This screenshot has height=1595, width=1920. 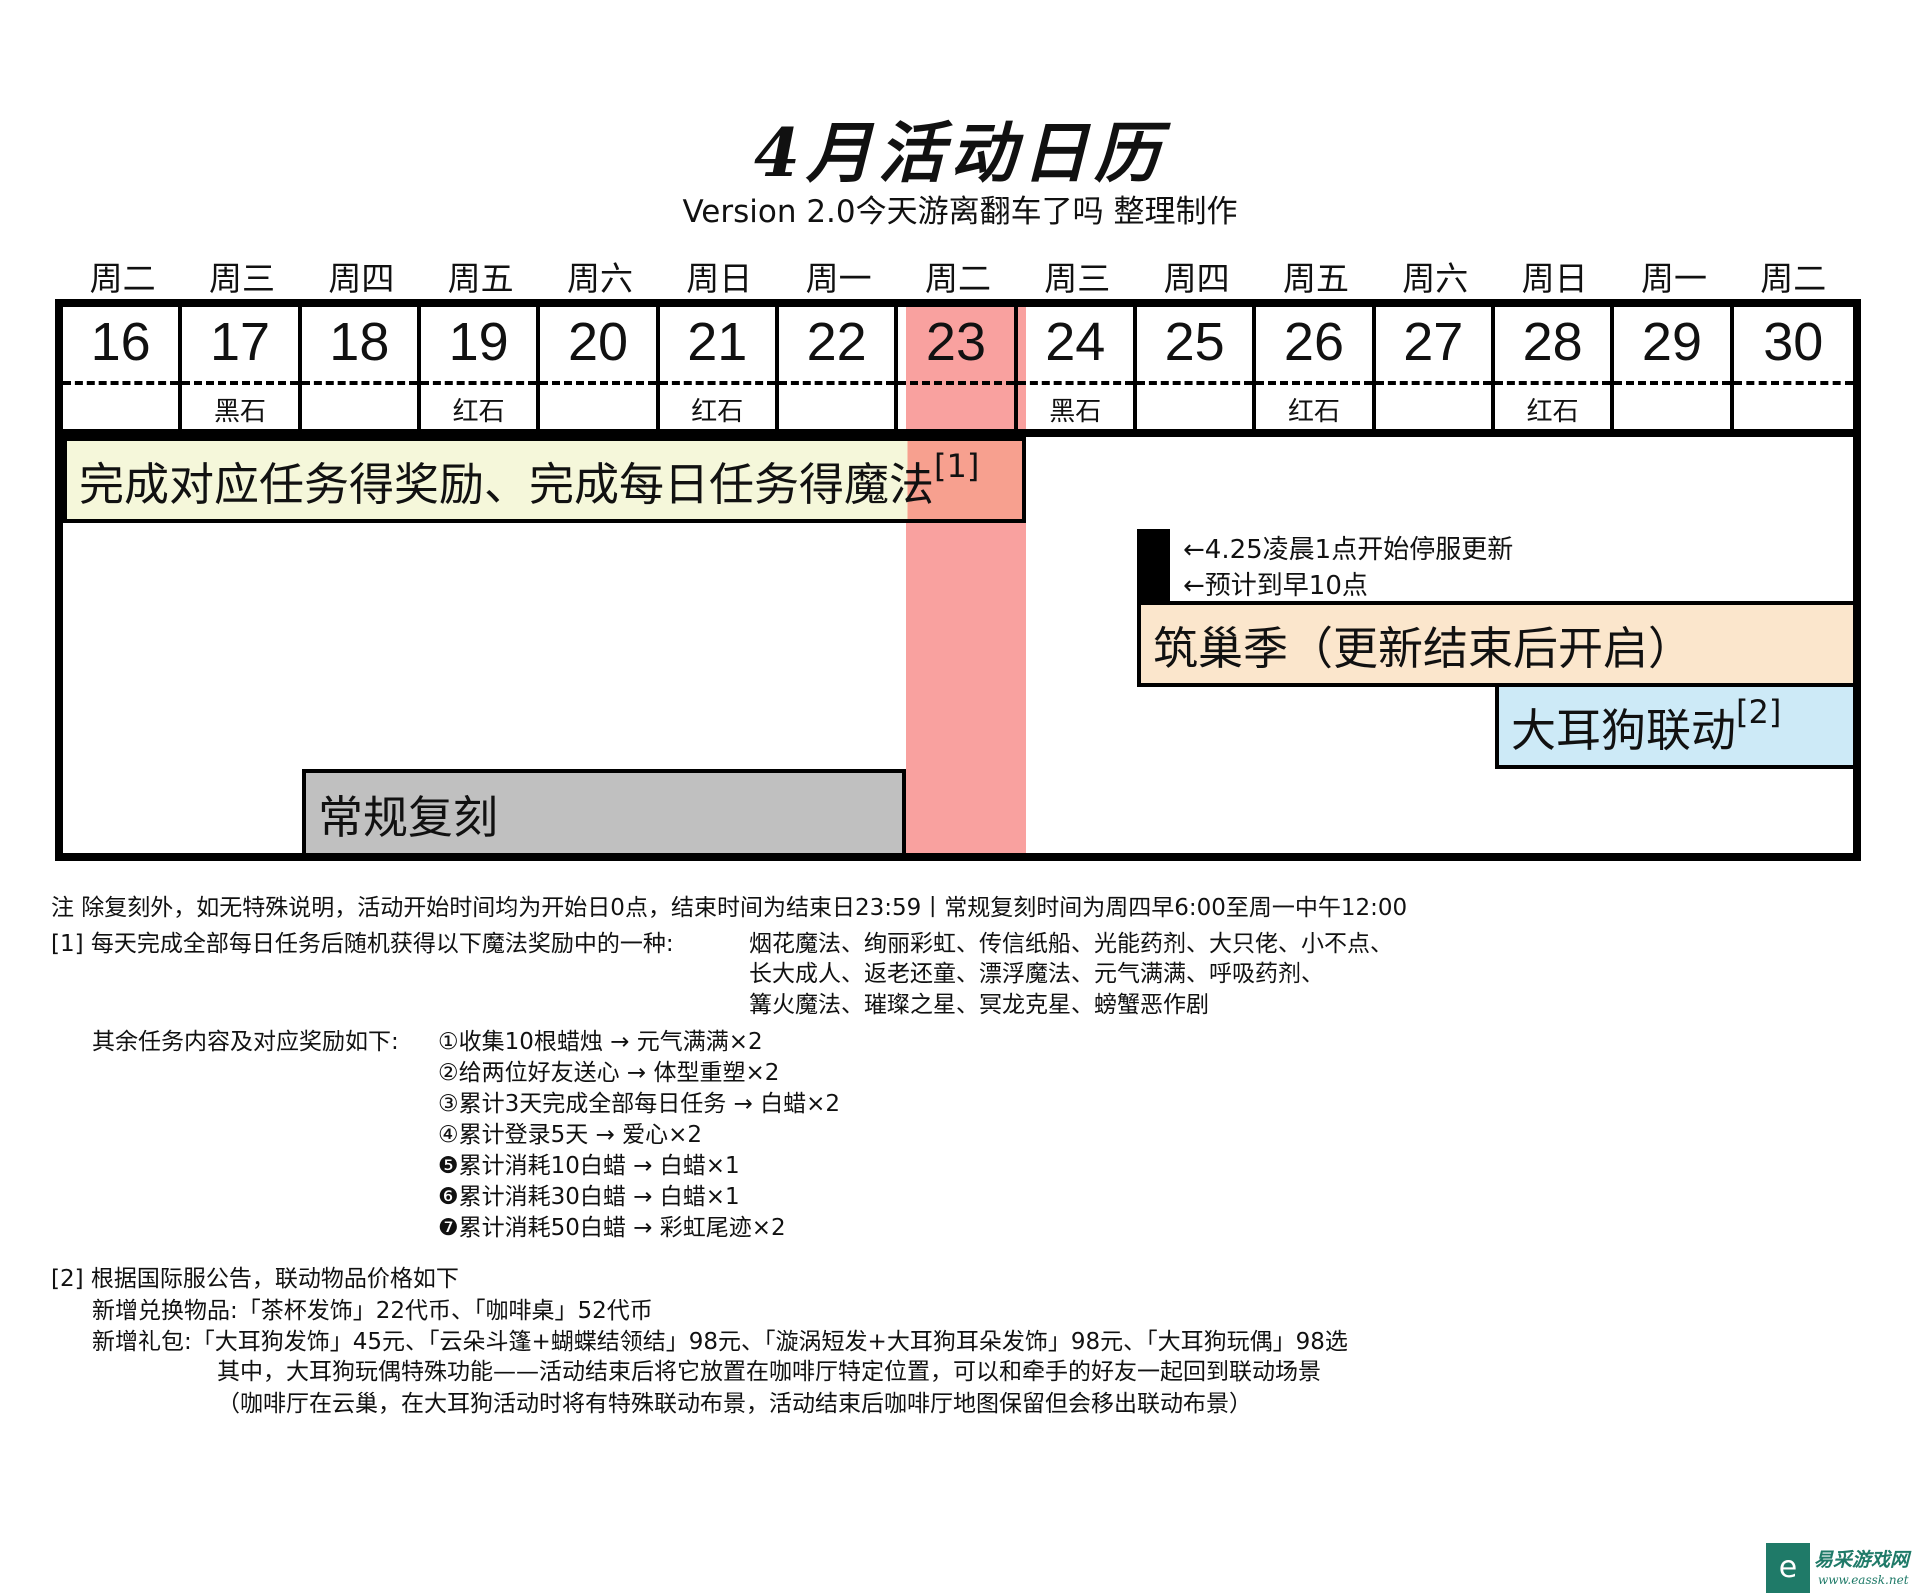 I want to click on date-number: 25, so click(x=1194, y=342).